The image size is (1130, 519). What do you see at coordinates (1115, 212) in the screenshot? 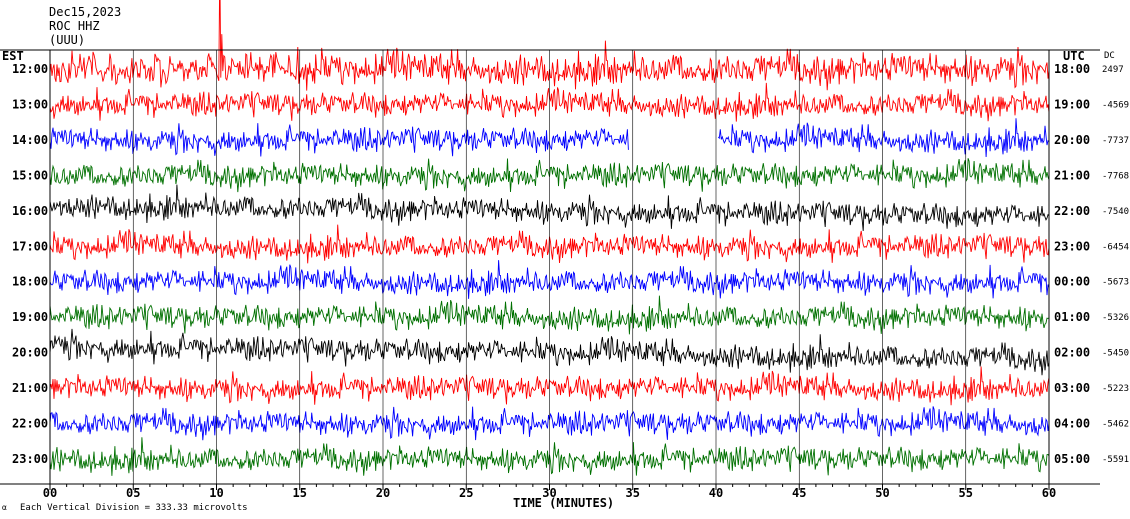
I see `dc-offset-value: -7540` at bounding box center [1115, 212].